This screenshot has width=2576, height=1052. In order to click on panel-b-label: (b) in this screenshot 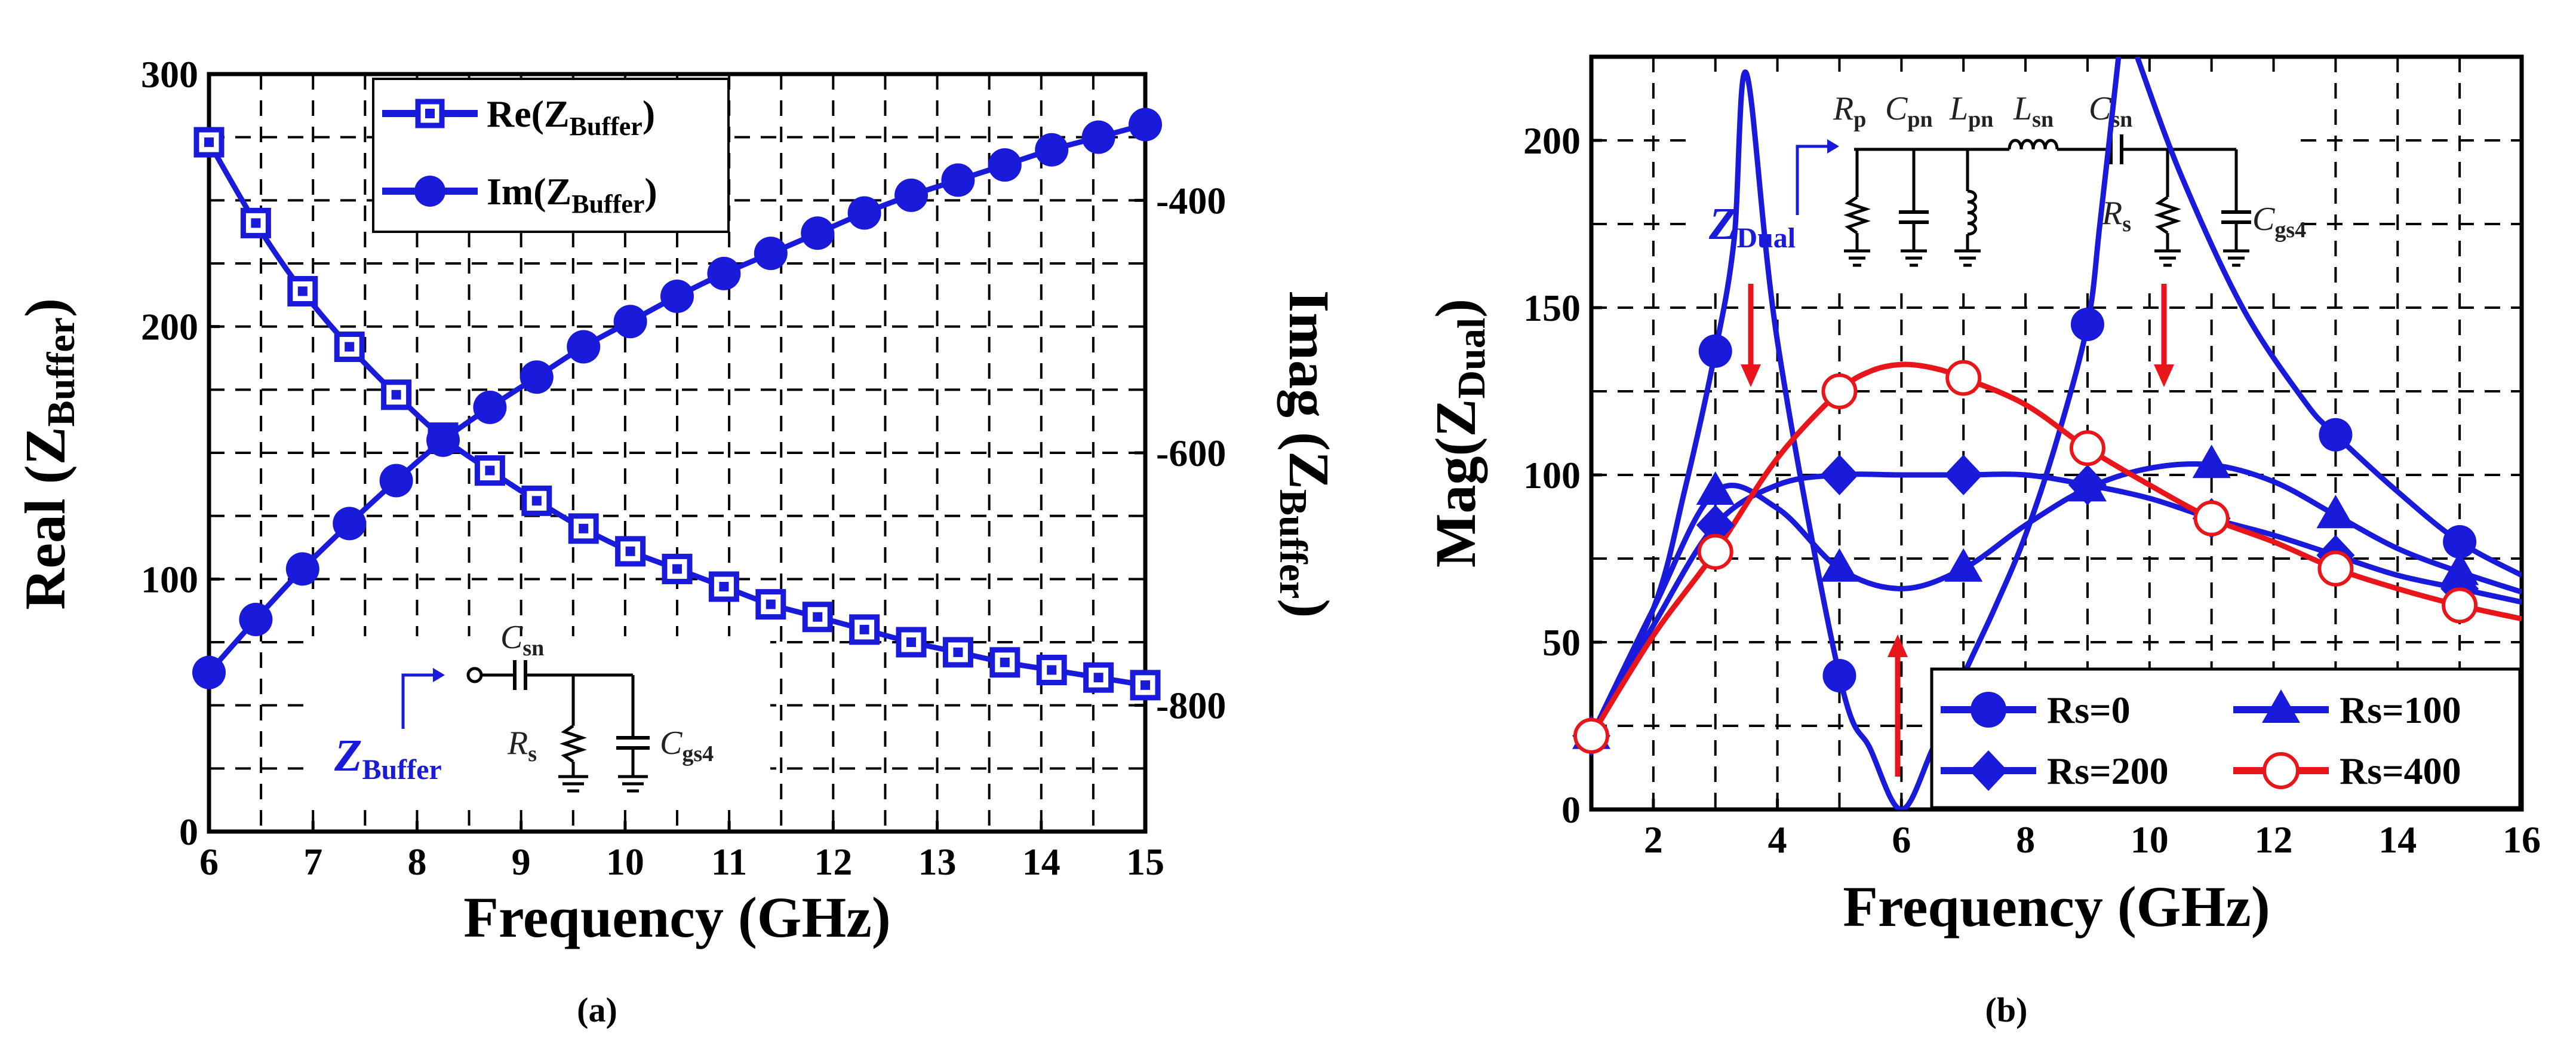, I will do `click(2006, 1009)`.